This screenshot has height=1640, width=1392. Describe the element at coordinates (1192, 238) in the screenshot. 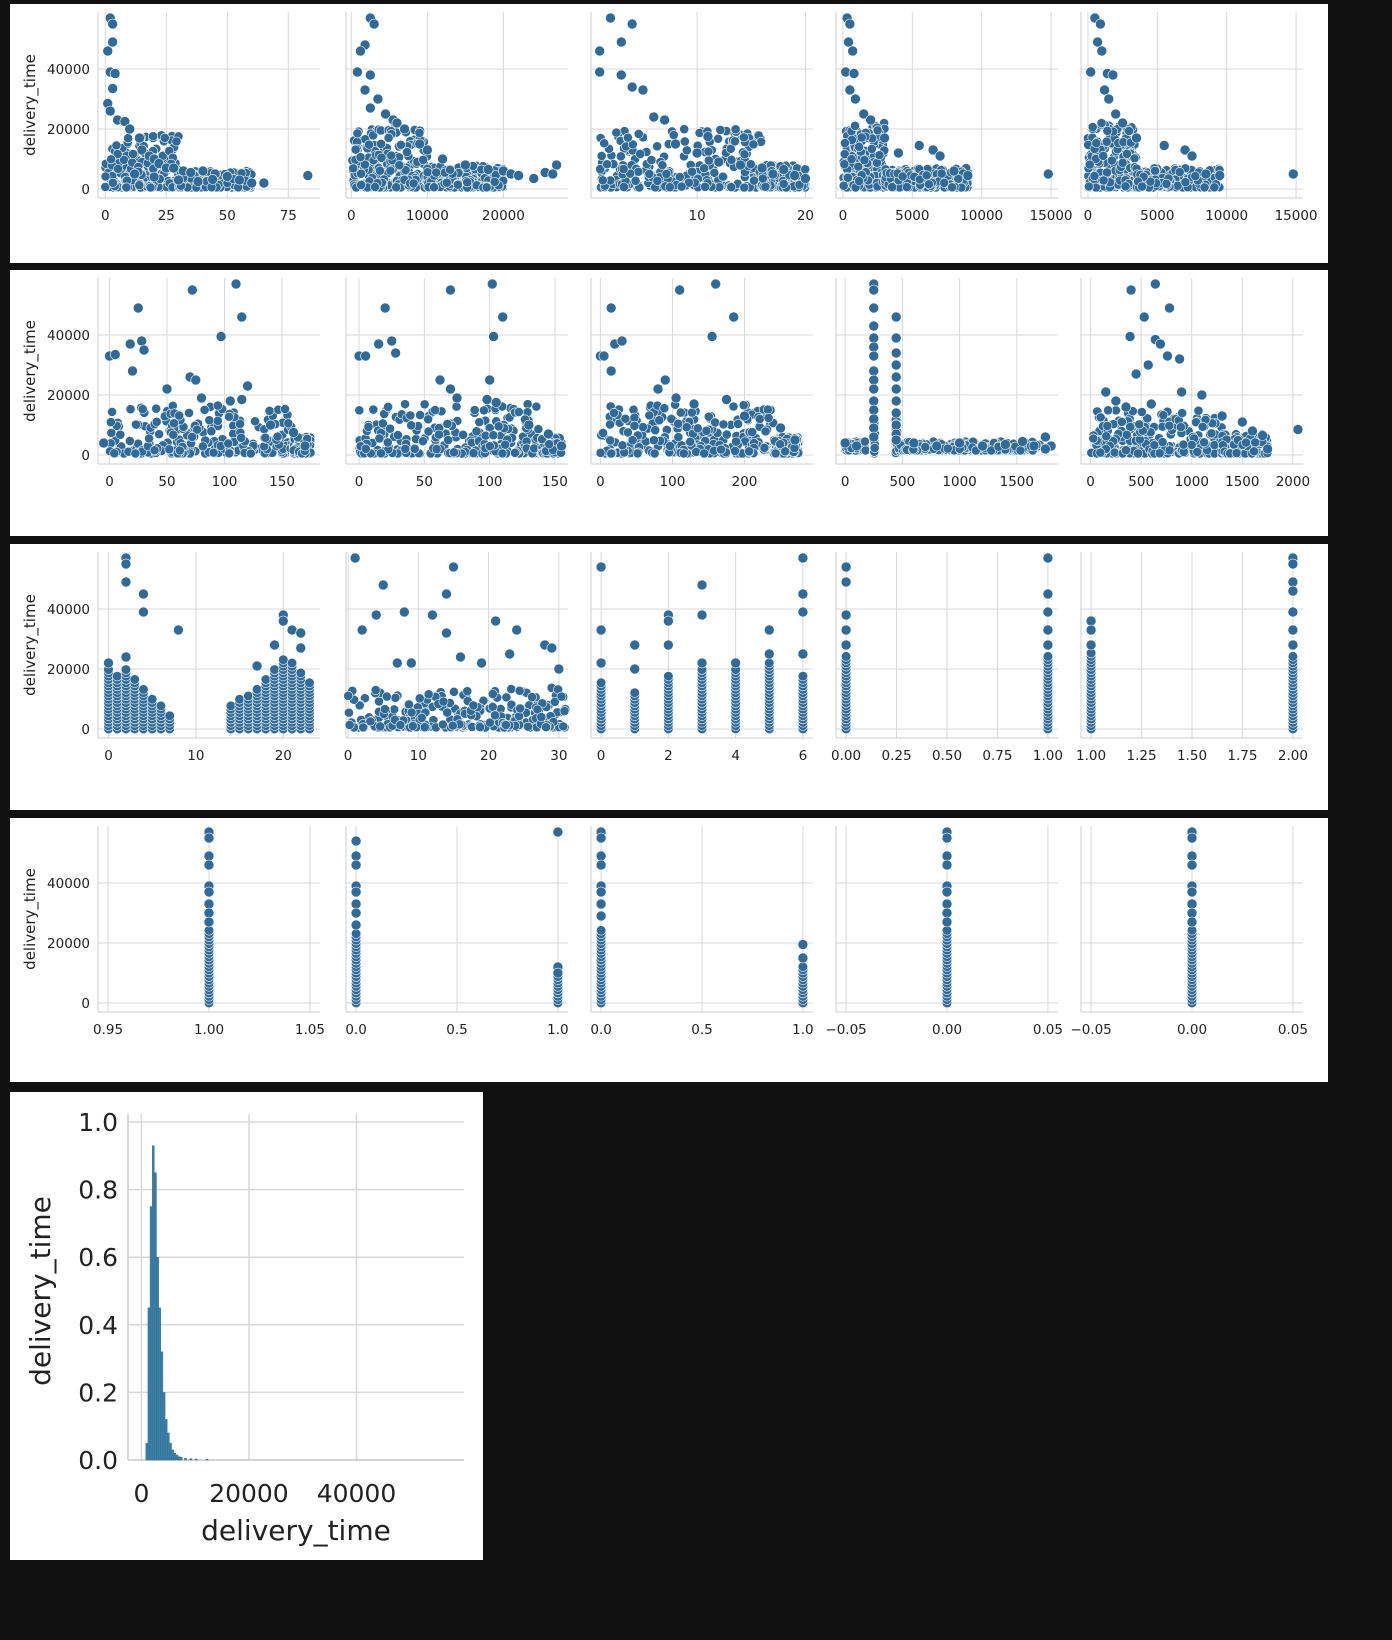

I see `x-axis-label: max_item_price` at that location.